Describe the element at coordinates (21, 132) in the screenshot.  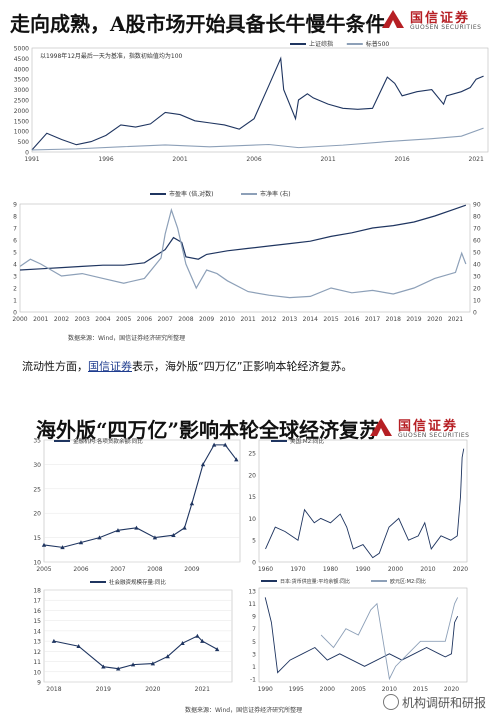
I see `y-tick-label: 1000` at that location.